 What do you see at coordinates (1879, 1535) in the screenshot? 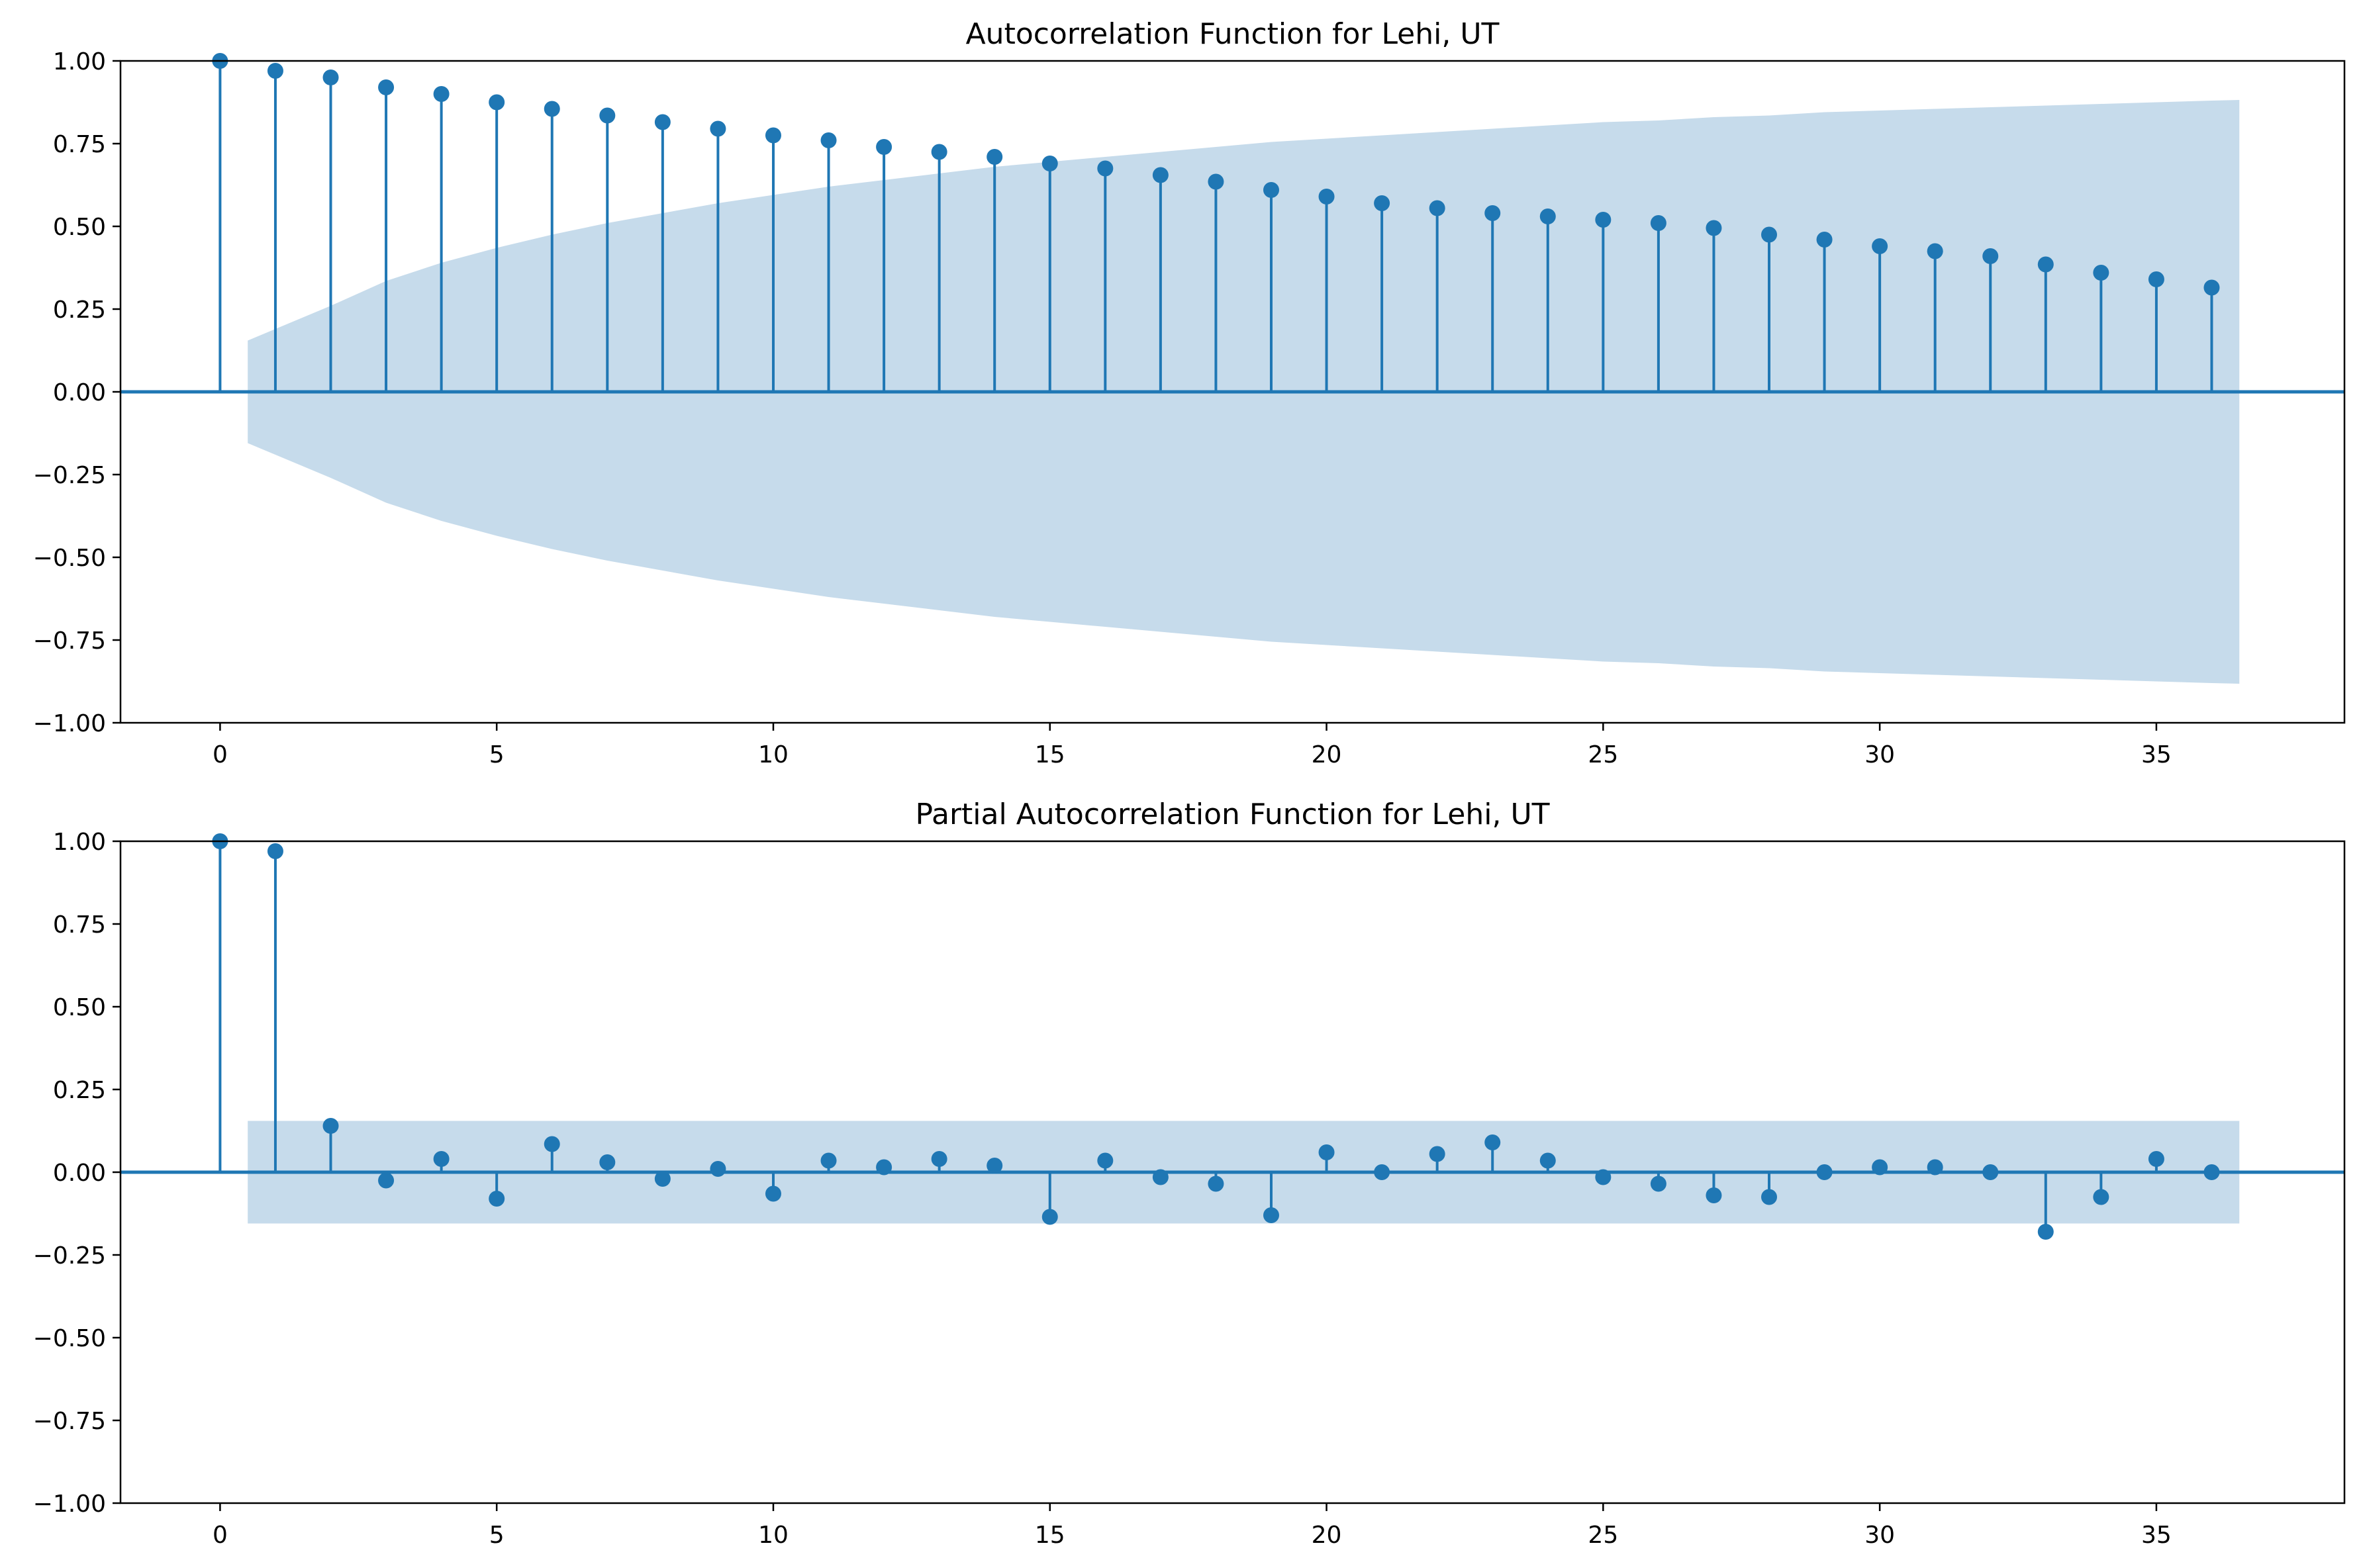
I see `pacf-x-tick-label: 30` at bounding box center [1879, 1535].